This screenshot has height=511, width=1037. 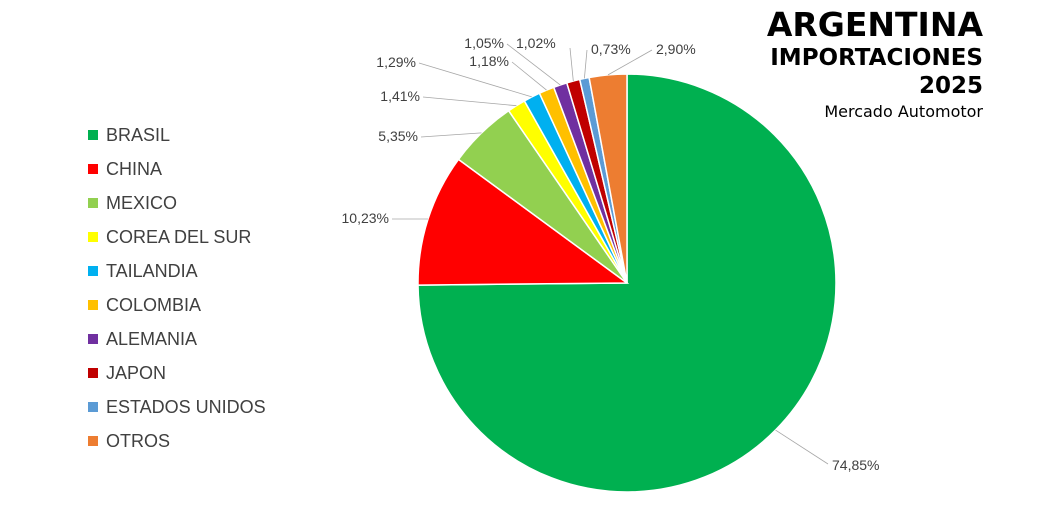 What do you see at coordinates (903, 111) in the screenshot?
I see `chart-subtitle: Mercado Automotor` at bounding box center [903, 111].